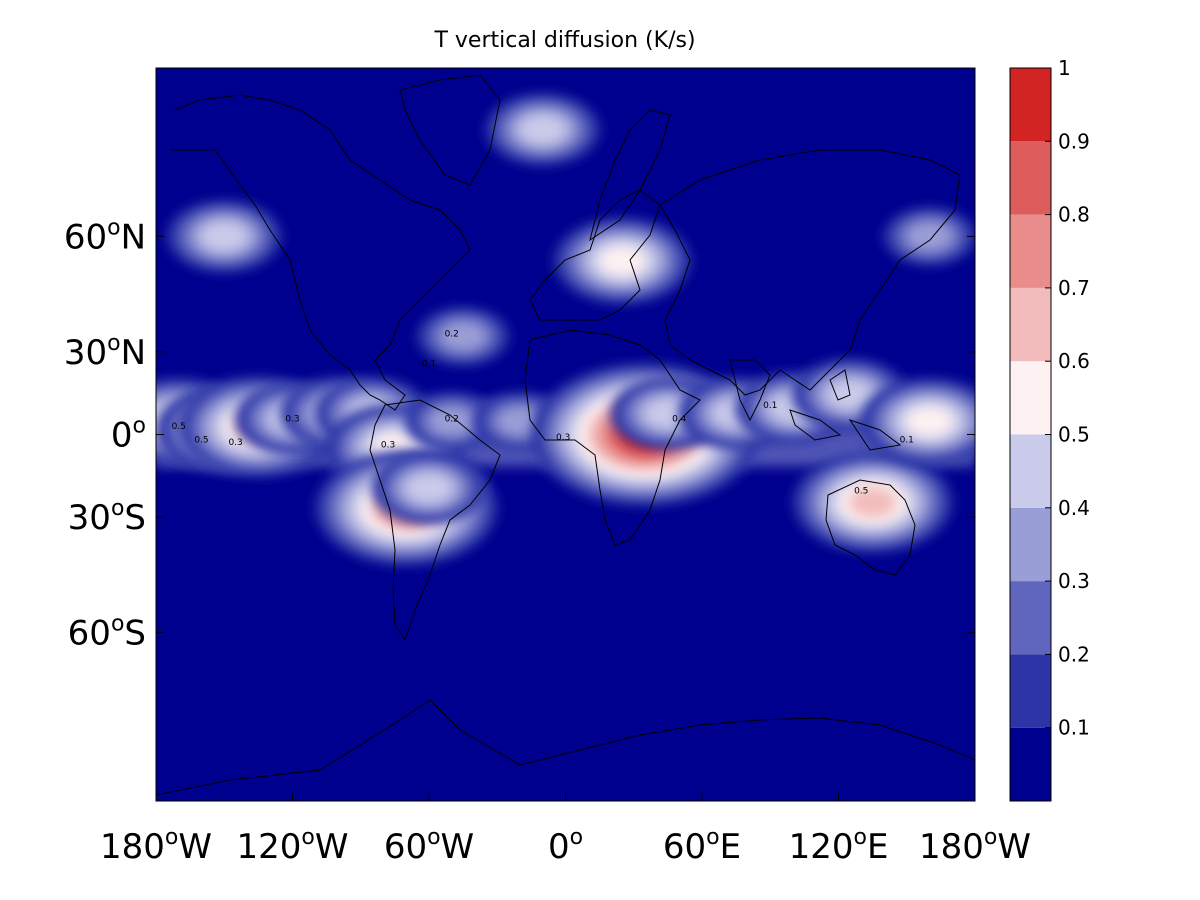 The width and height of the screenshot is (1200, 900). Describe the element at coordinates (107, 517) in the screenshot. I see `y-tick-label-3: 30oS` at that location.